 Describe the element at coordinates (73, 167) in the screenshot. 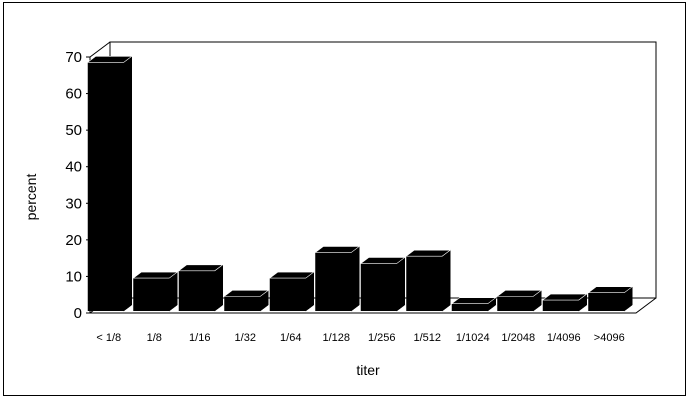

I see `y-tick-label: 40` at that location.